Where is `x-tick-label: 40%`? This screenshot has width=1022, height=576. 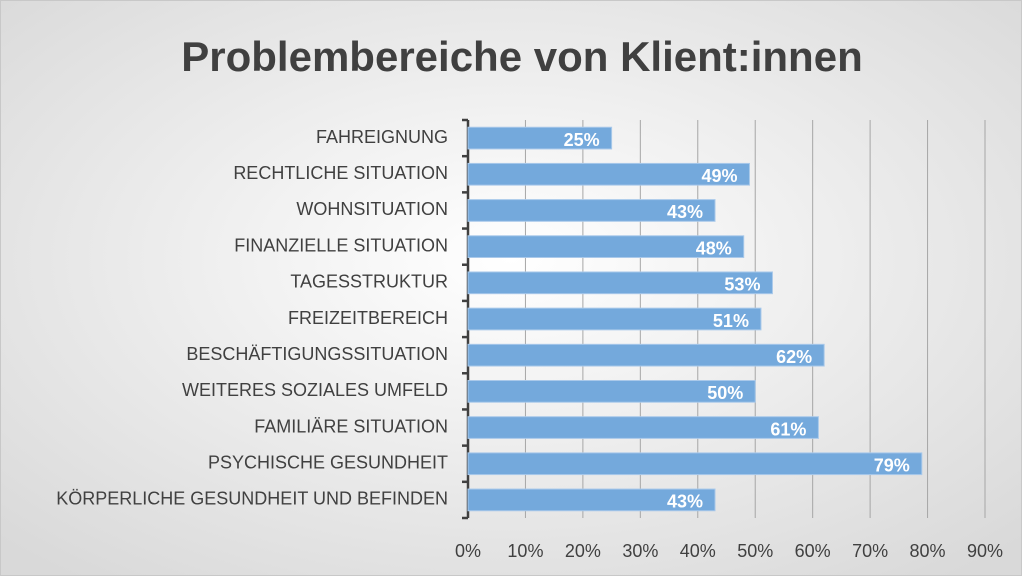
x-tick-label: 40% is located at coordinates (698, 551).